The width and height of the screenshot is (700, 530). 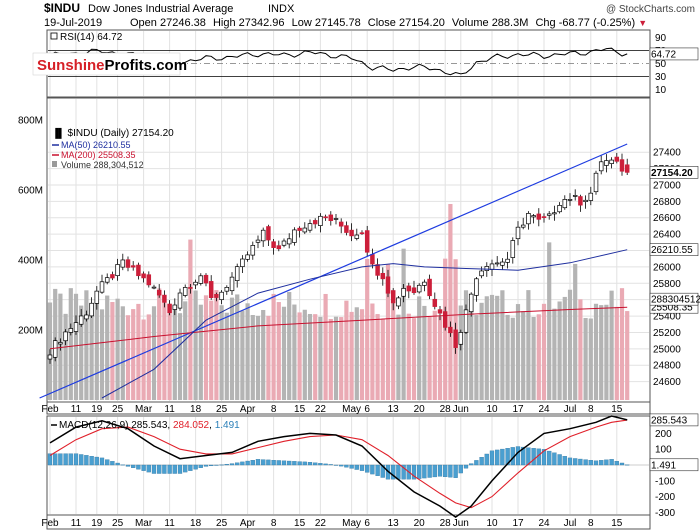 I want to click on x-tick-label: 20, so click(x=420, y=409).